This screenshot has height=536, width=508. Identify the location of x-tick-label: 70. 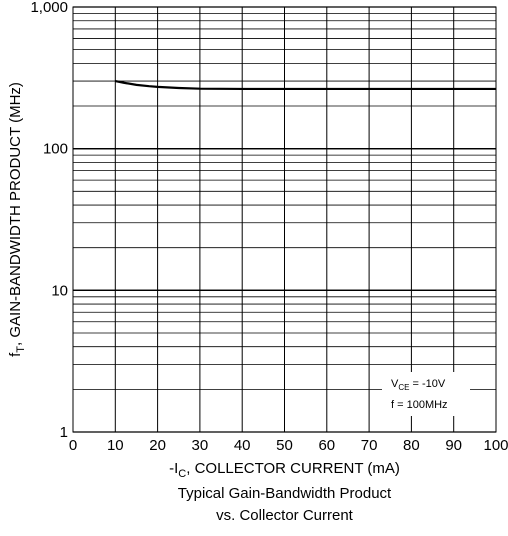
(369, 445).